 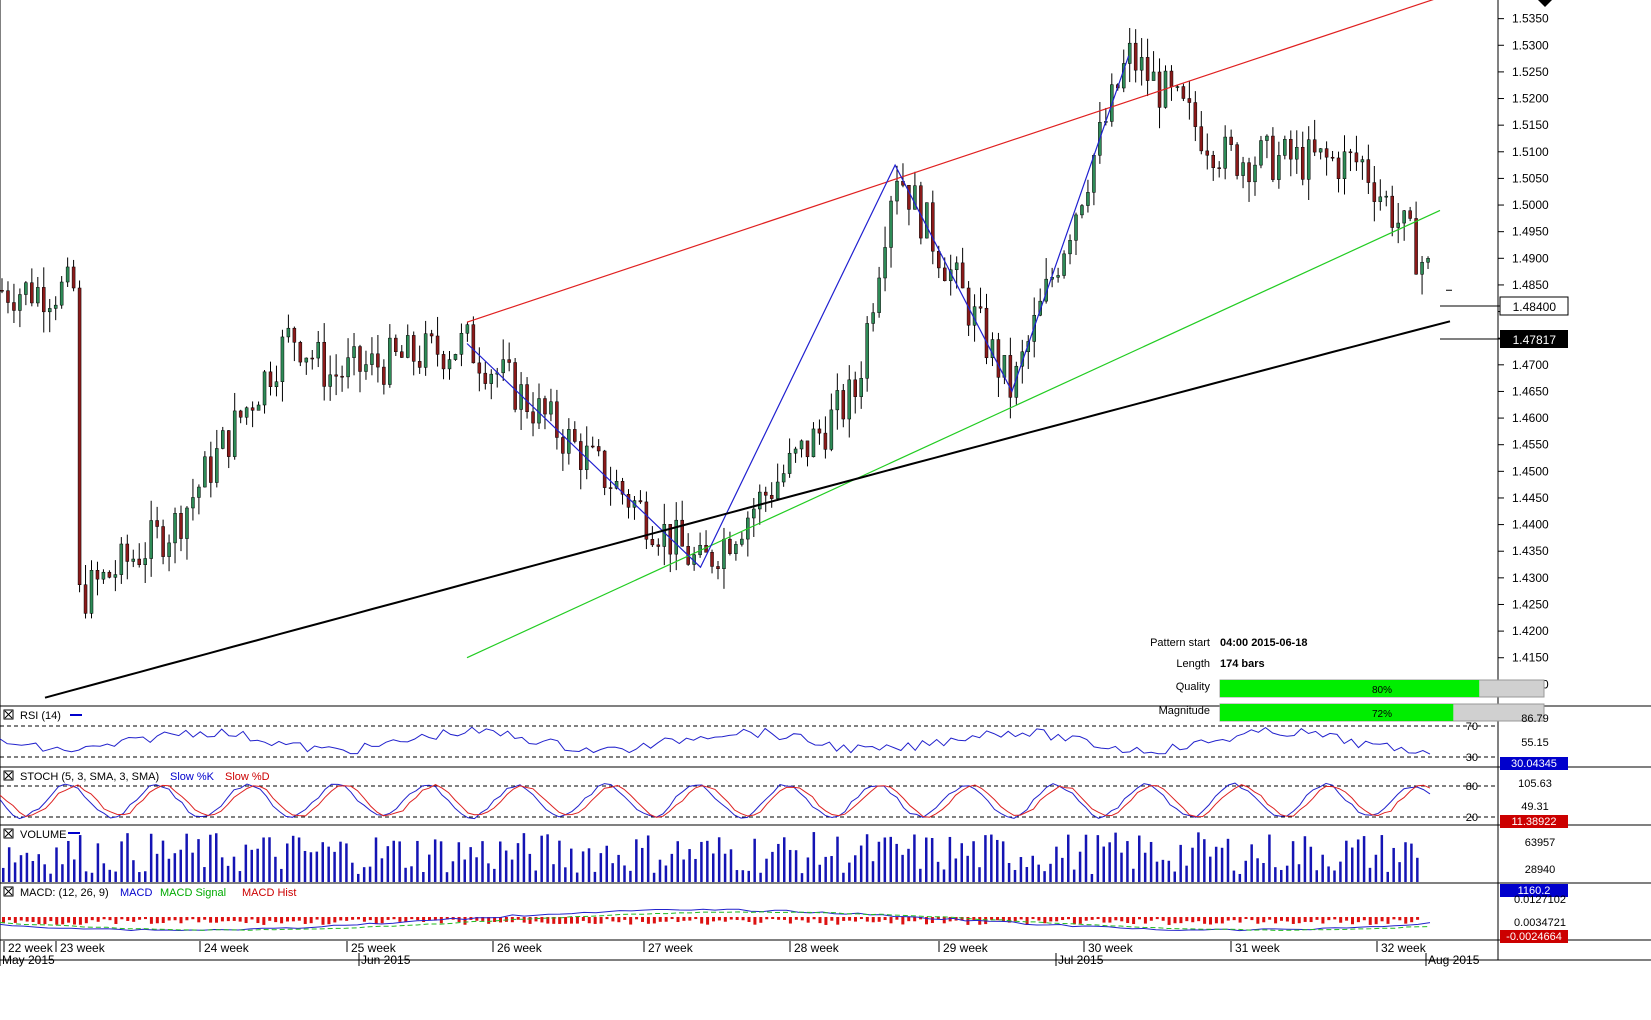 What do you see at coordinates (1193, 664) in the screenshot?
I see `pattern-length-label: Length` at bounding box center [1193, 664].